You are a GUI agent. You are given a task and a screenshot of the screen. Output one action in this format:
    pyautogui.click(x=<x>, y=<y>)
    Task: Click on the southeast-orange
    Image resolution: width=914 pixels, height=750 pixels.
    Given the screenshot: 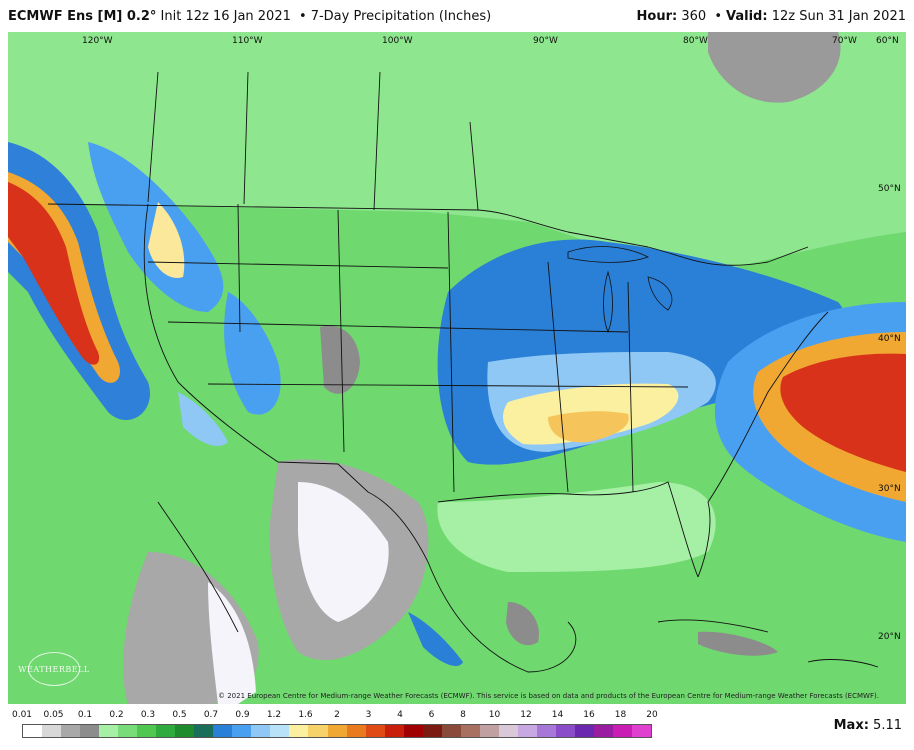 What is the action you would take?
    pyautogui.click(x=588, y=427)
    